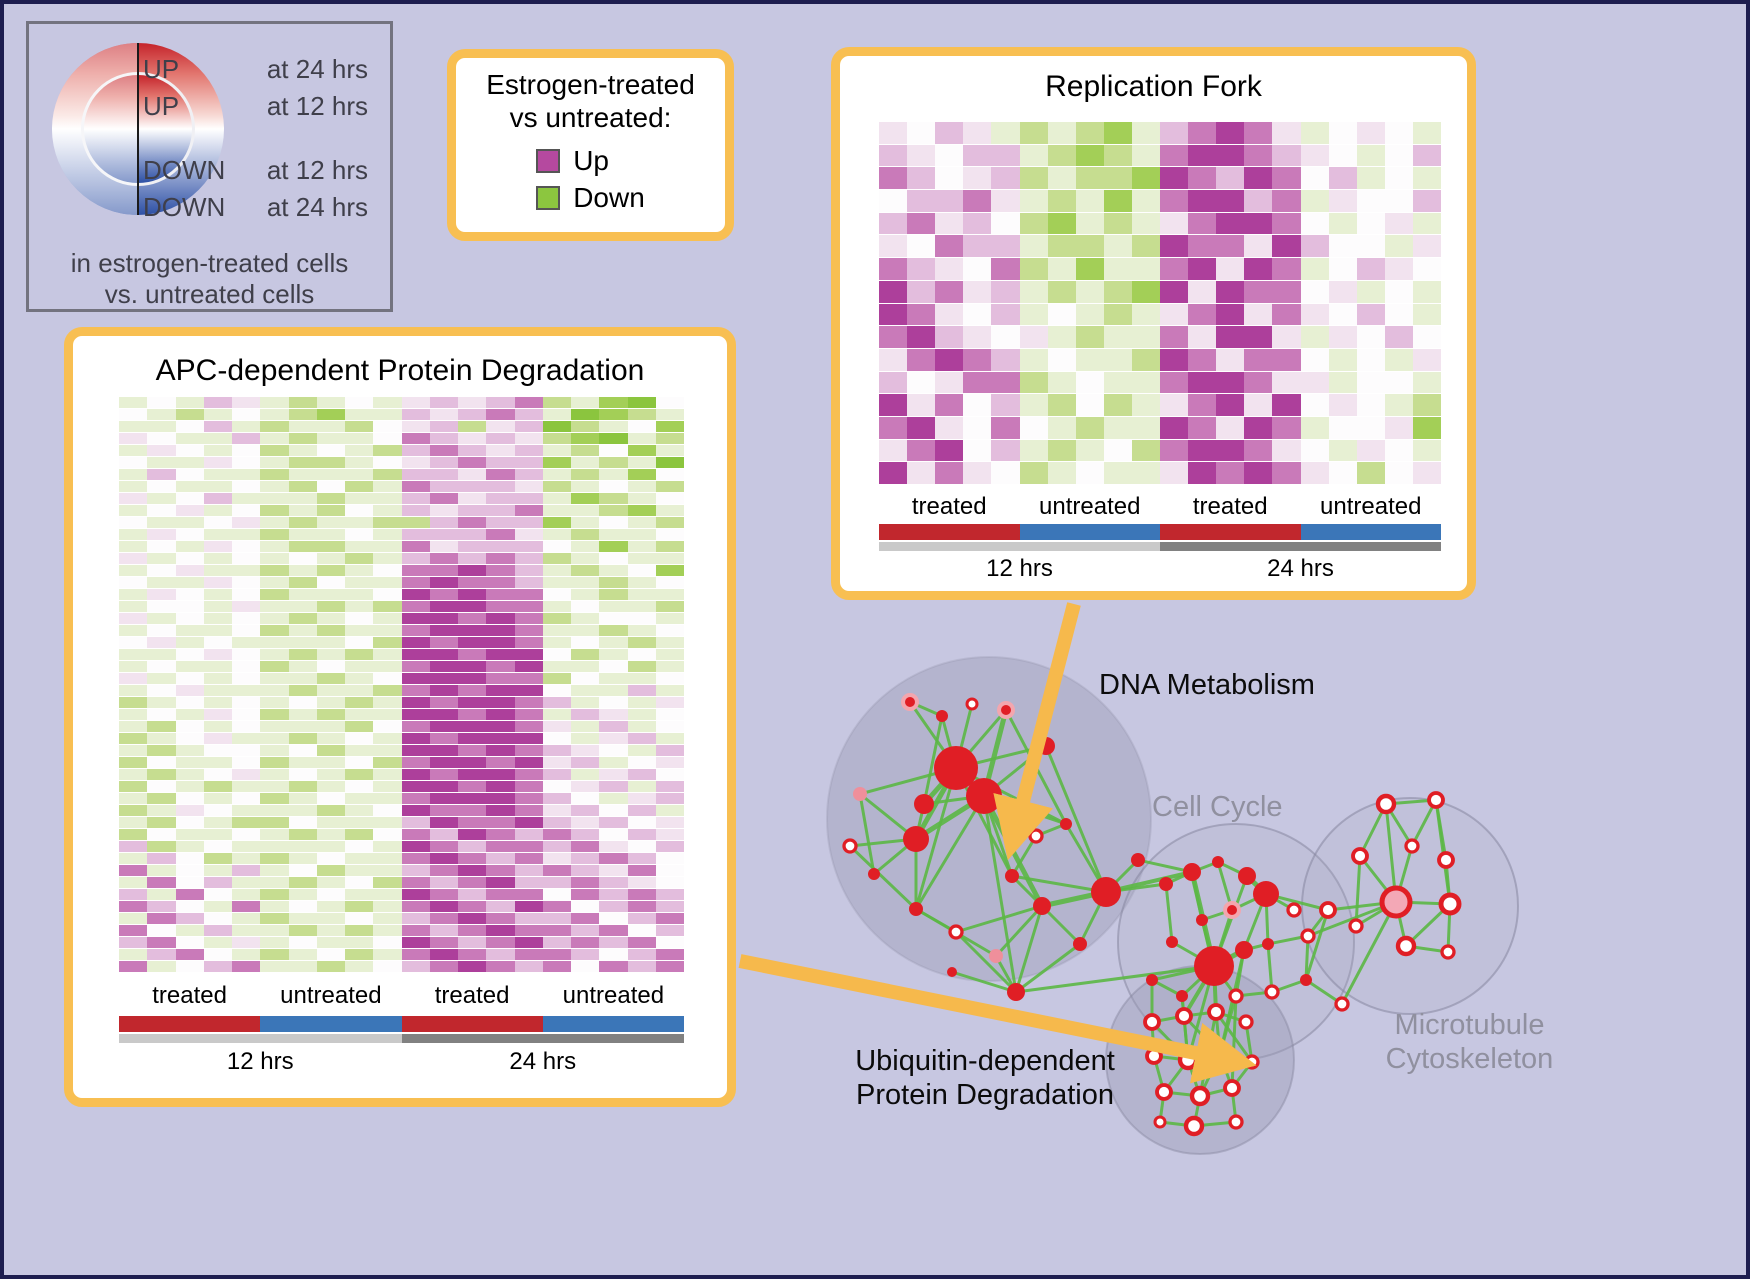  I want to click on estrogen-legend-title: Estrogen-treated vs untreated:, so click(590, 101).